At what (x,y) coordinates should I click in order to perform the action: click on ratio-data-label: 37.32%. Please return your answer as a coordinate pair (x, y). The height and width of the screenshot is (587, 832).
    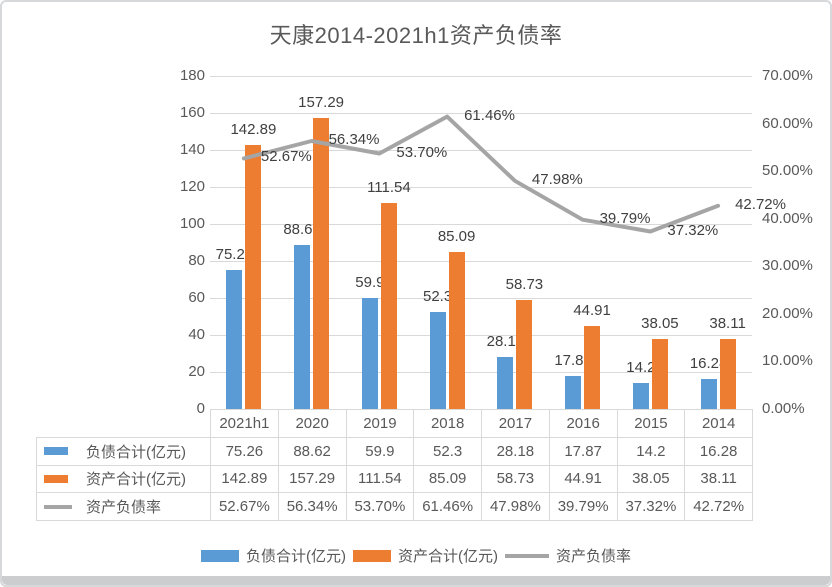
    Looking at the image, I should click on (693, 230).